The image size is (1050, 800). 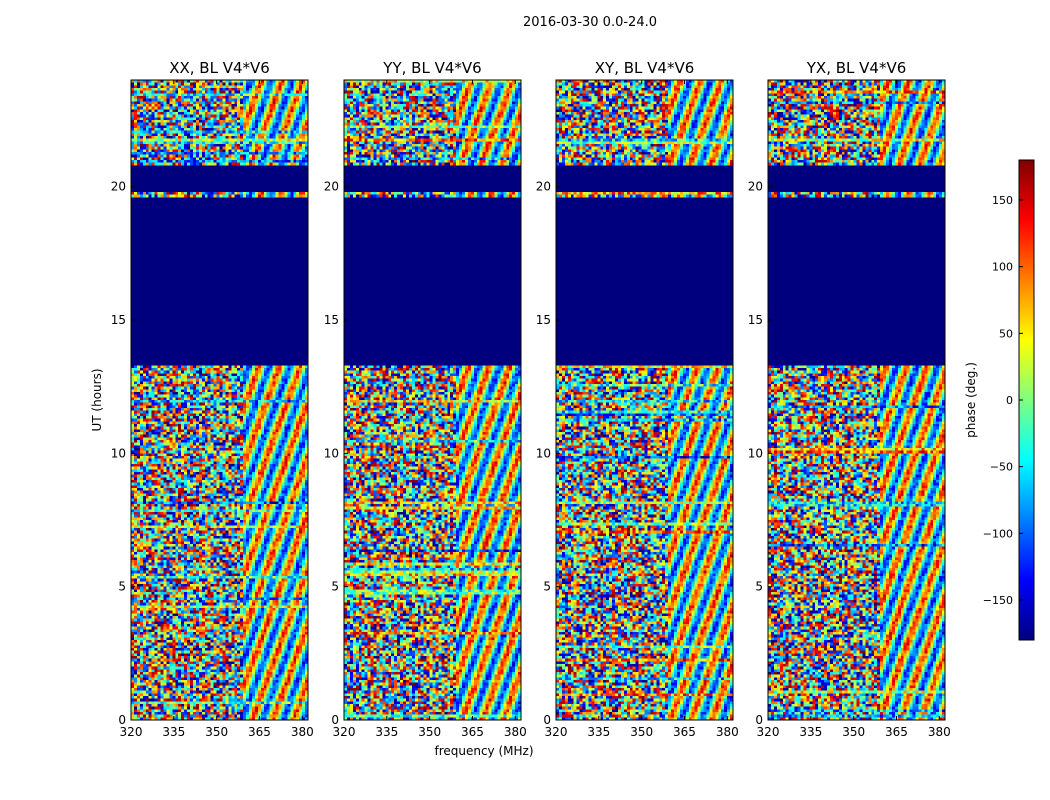 What do you see at coordinates (219, 68) in the screenshot?
I see `panel-title: XX, BL V4*V6` at bounding box center [219, 68].